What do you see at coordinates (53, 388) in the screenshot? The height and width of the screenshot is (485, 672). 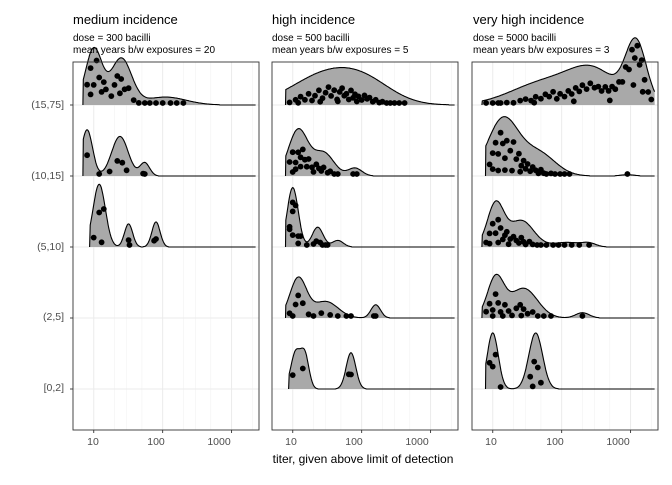 I see `y-tick-label-0: [0,2]` at bounding box center [53, 388].